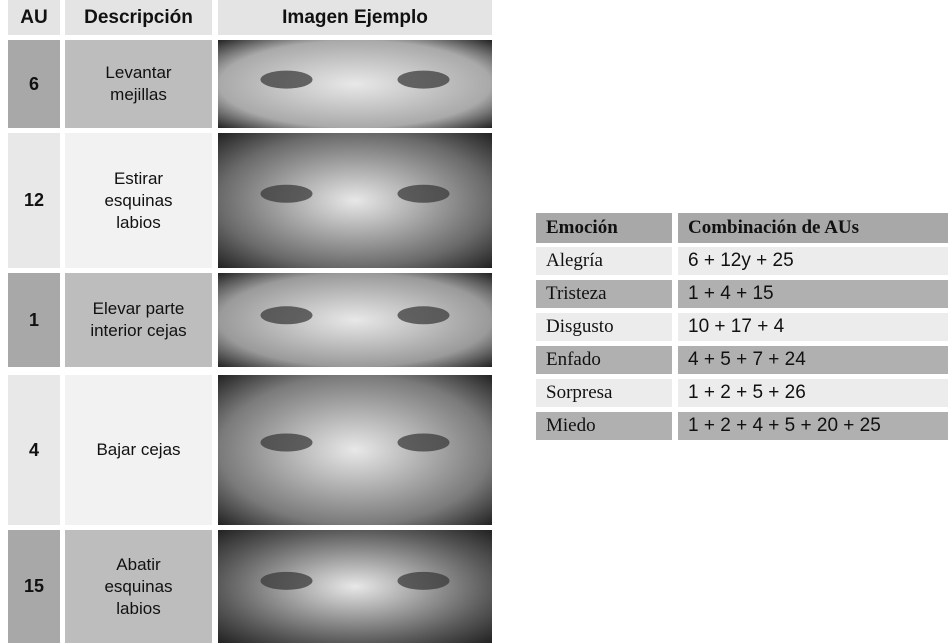 The image size is (948, 643). What do you see at coordinates (34, 17) in the screenshot?
I see `column-header: AU` at bounding box center [34, 17].